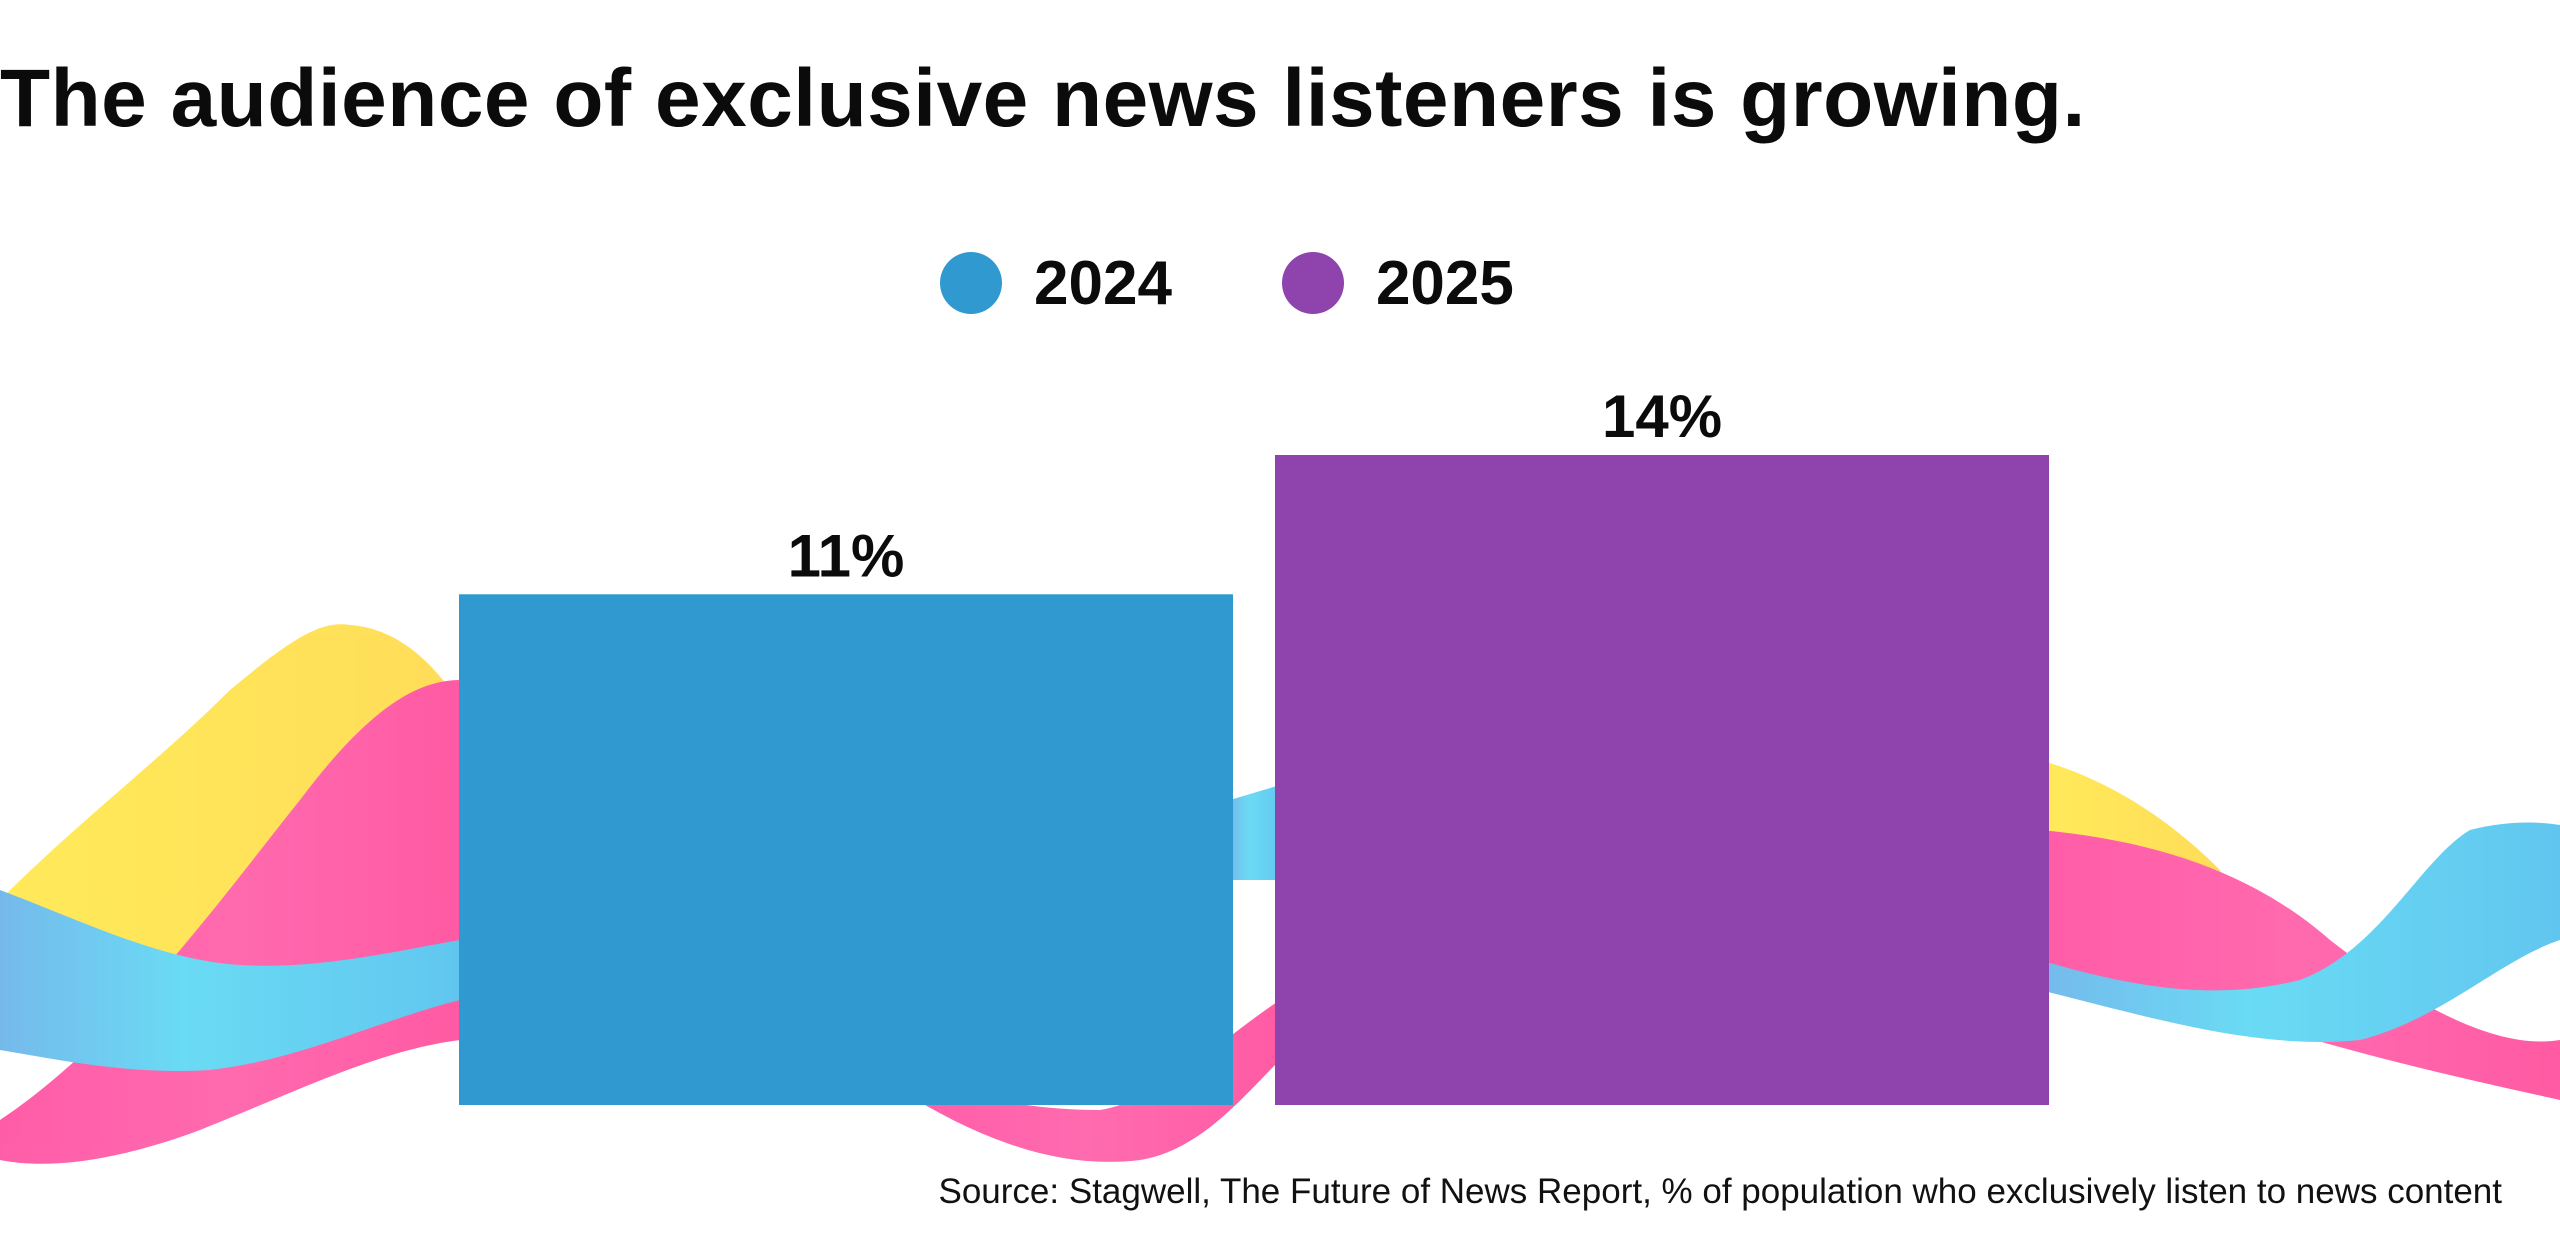 The width and height of the screenshot is (2560, 1233). Describe the element at coordinates (1444, 283) in the screenshot. I see `legend-label-2025: 2025` at that location.